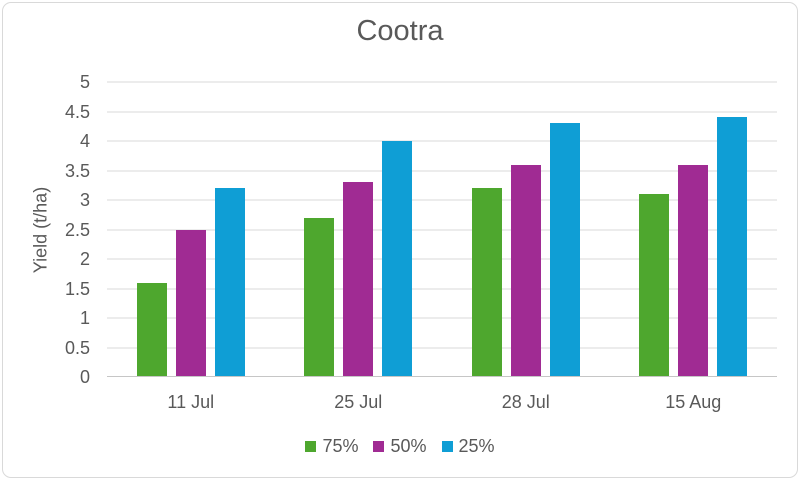 Image resolution: width=800 pixels, height=480 pixels. What do you see at coordinates (77, 170) in the screenshot?
I see `y-tick-label-3.5: 3.5` at bounding box center [77, 170].